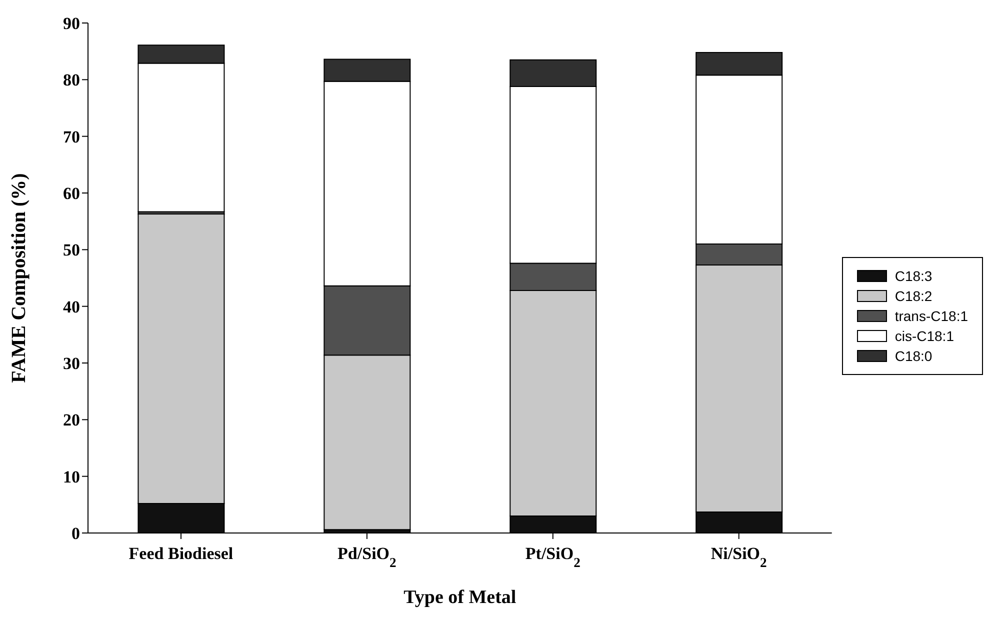 This screenshot has width=991, height=638. Describe the element at coordinates (931, 316) in the screenshot. I see `legend-label: trans-C18:1` at that location.